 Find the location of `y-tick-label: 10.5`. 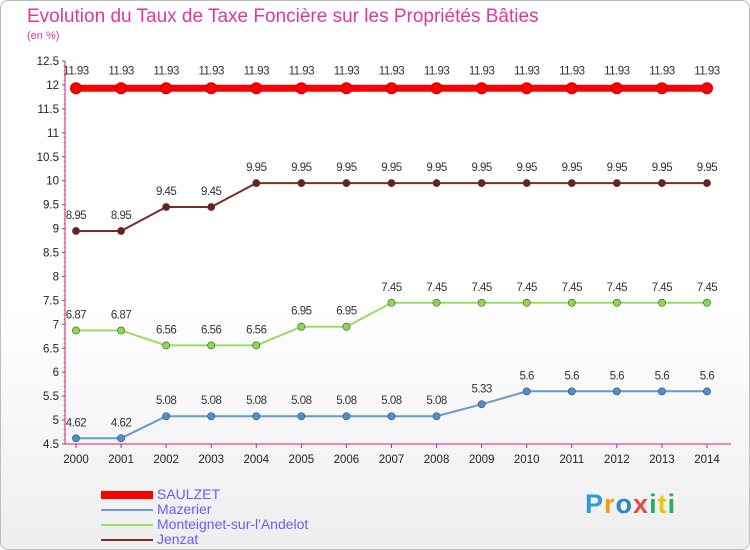

y-tick-label: 10.5 is located at coordinates (48, 158).